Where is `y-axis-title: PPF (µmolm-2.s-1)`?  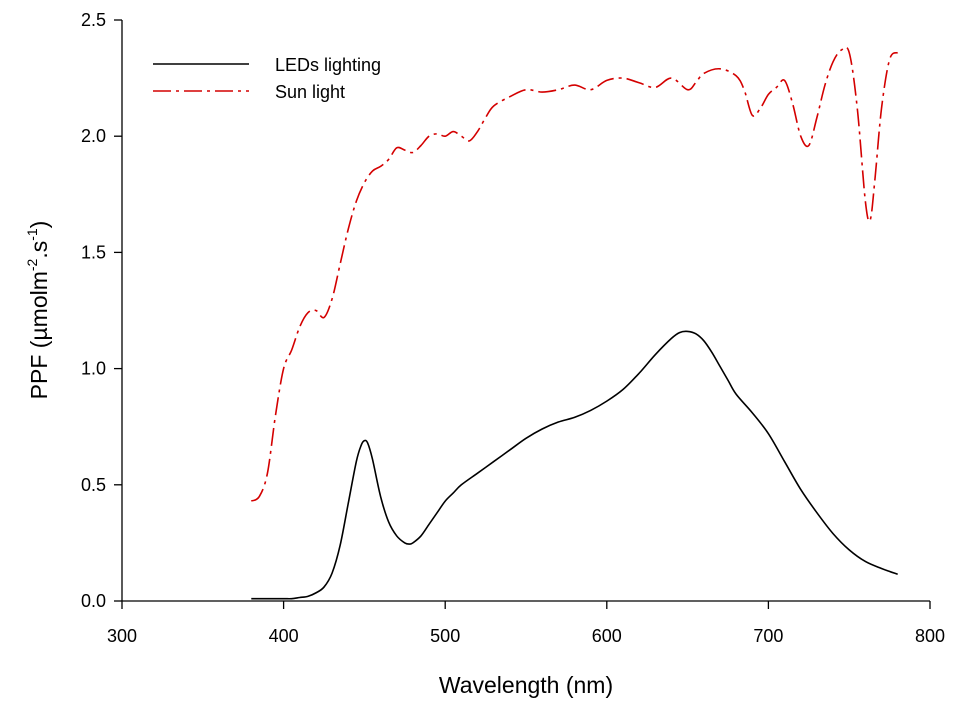
y-axis-title: PPF (µmolm-2.s-1) is located at coordinates (38, 310).